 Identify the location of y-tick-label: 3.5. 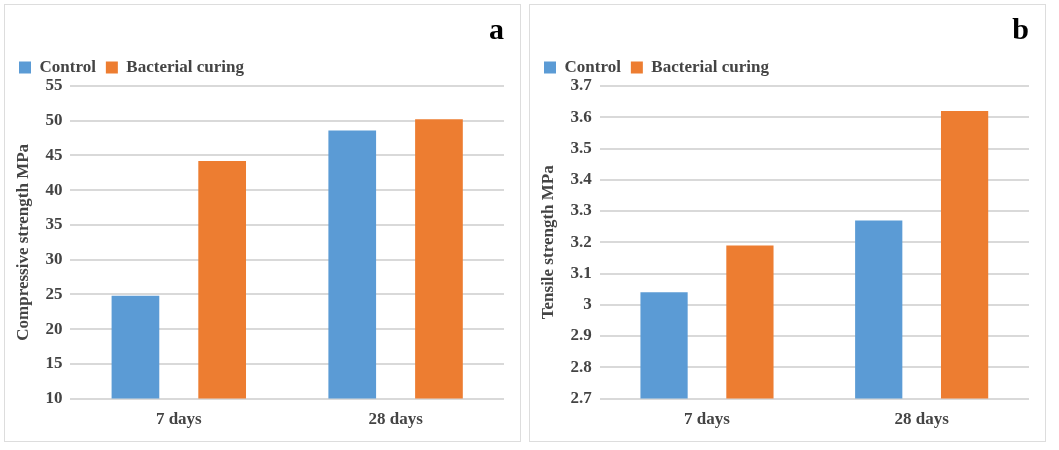
(581, 147).